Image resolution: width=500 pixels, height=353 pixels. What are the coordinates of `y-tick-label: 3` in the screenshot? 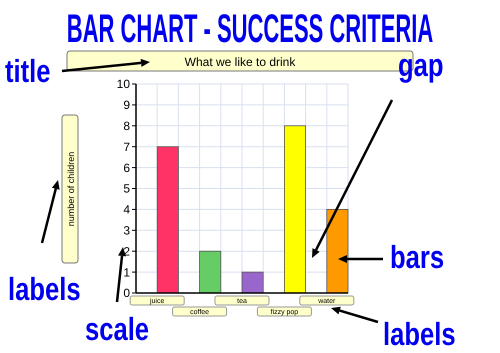 It's located at (126, 231).